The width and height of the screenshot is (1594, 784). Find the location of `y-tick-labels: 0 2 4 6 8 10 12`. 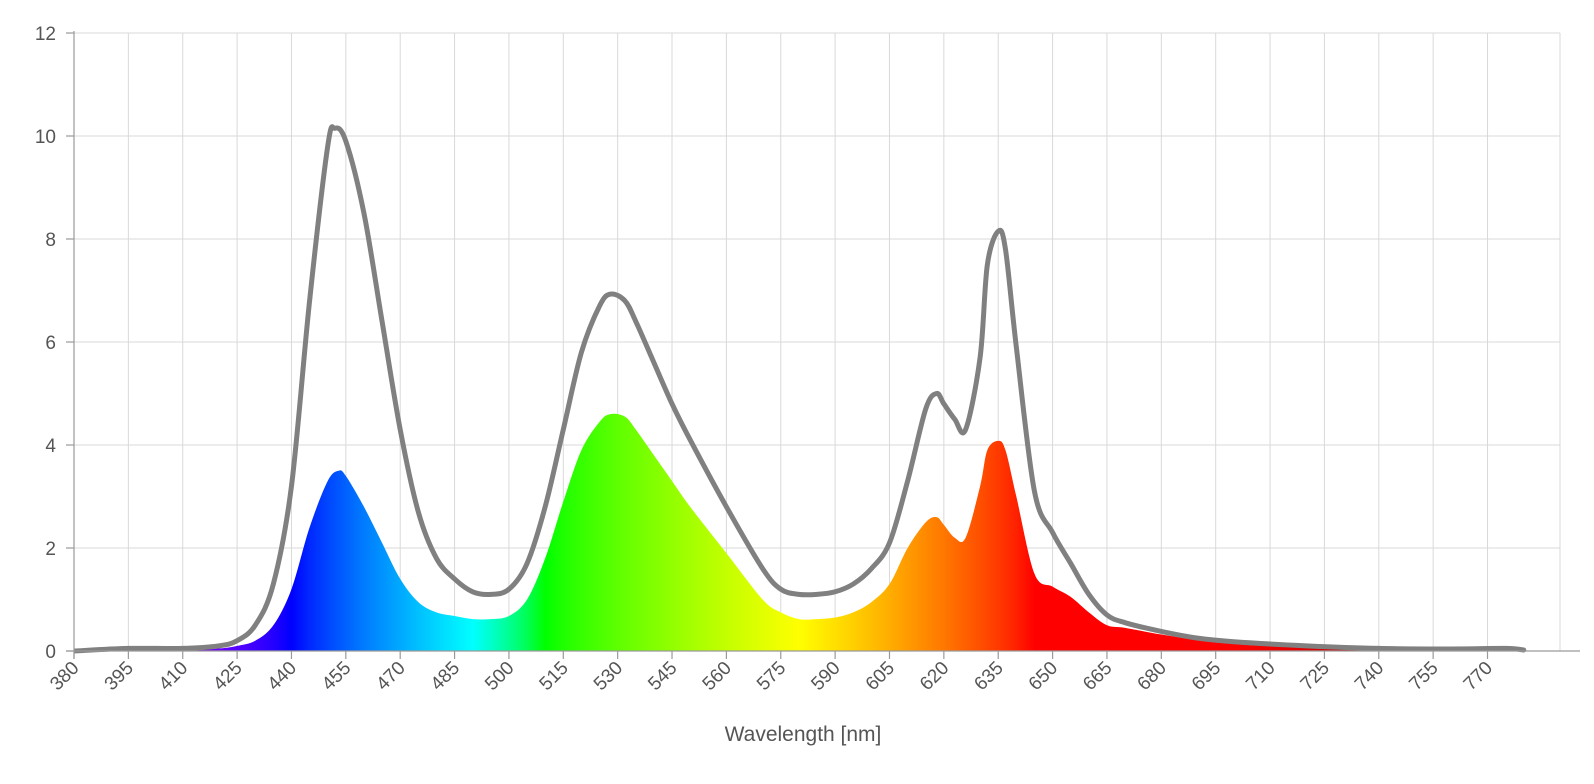

y-tick-labels: 0 2 4 6 8 10 12 is located at coordinates (46, 343).